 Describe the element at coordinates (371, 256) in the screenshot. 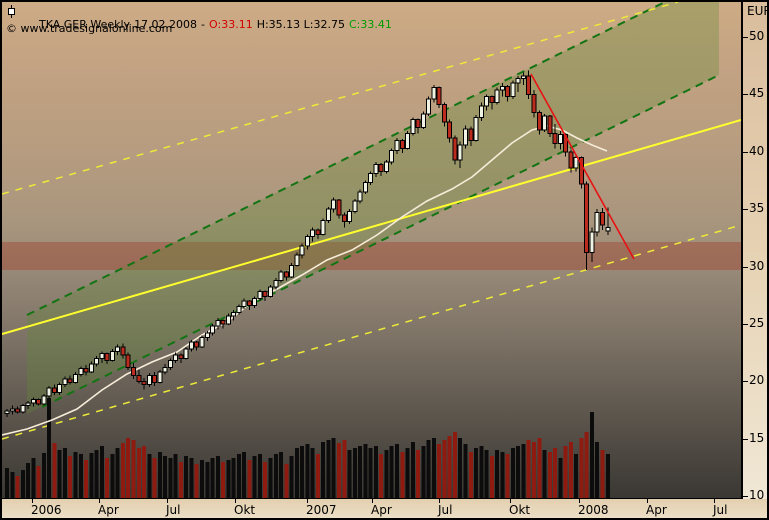

I see `support-zone-band` at that location.